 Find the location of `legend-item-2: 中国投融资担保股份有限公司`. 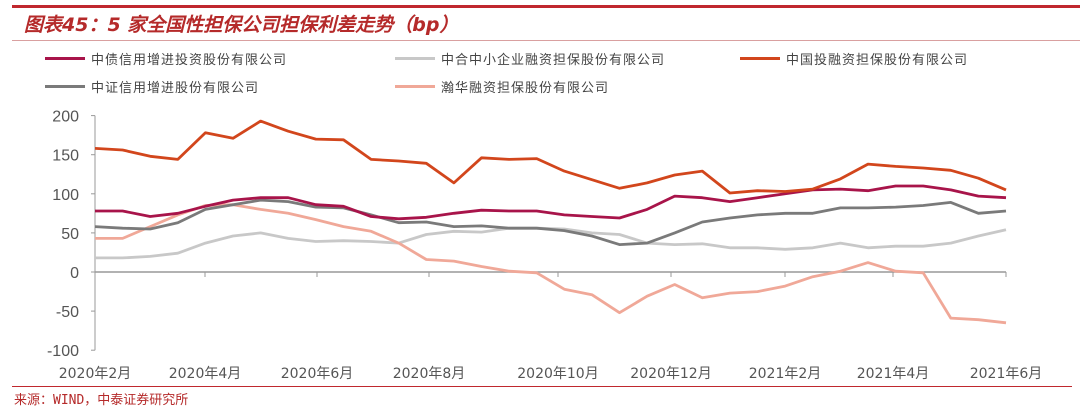

legend-item-2: 中国投融资担保股份有限公司 is located at coordinates (854, 58).